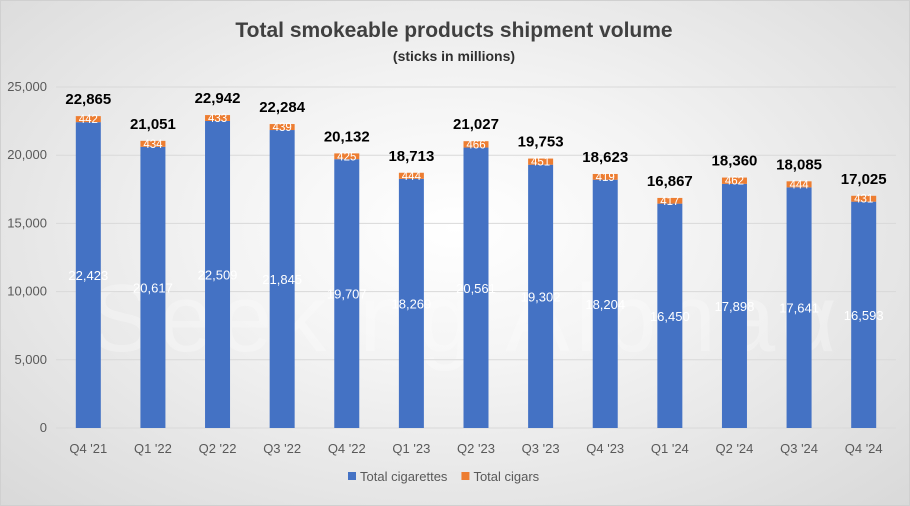 Image resolution: width=910 pixels, height=506 pixels. I want to click on total-value-label: 22,942, so click(218, 98).